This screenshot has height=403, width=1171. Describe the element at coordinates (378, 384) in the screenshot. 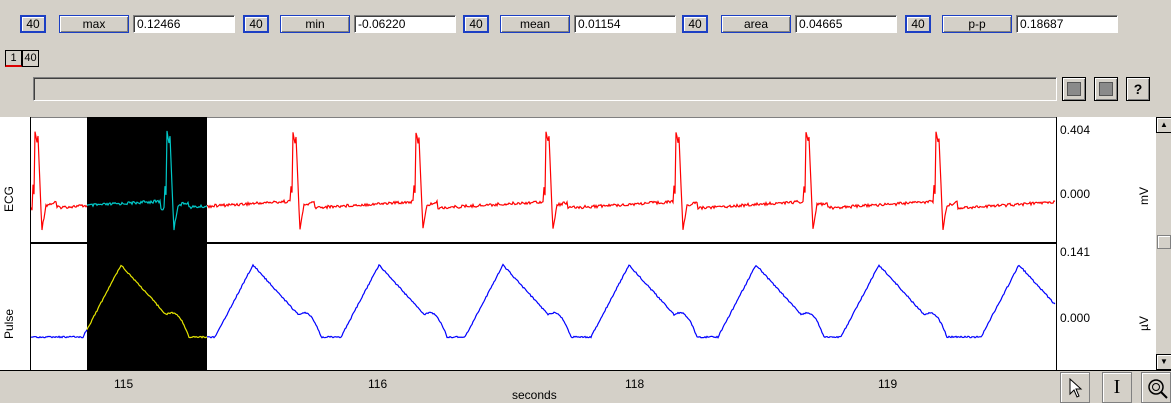

I see `time-tick: 116` at that location.